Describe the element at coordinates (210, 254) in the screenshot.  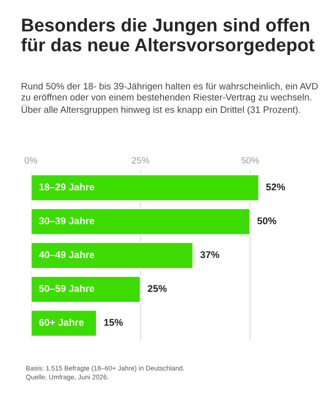
I see `data-label: 37%` at that location.